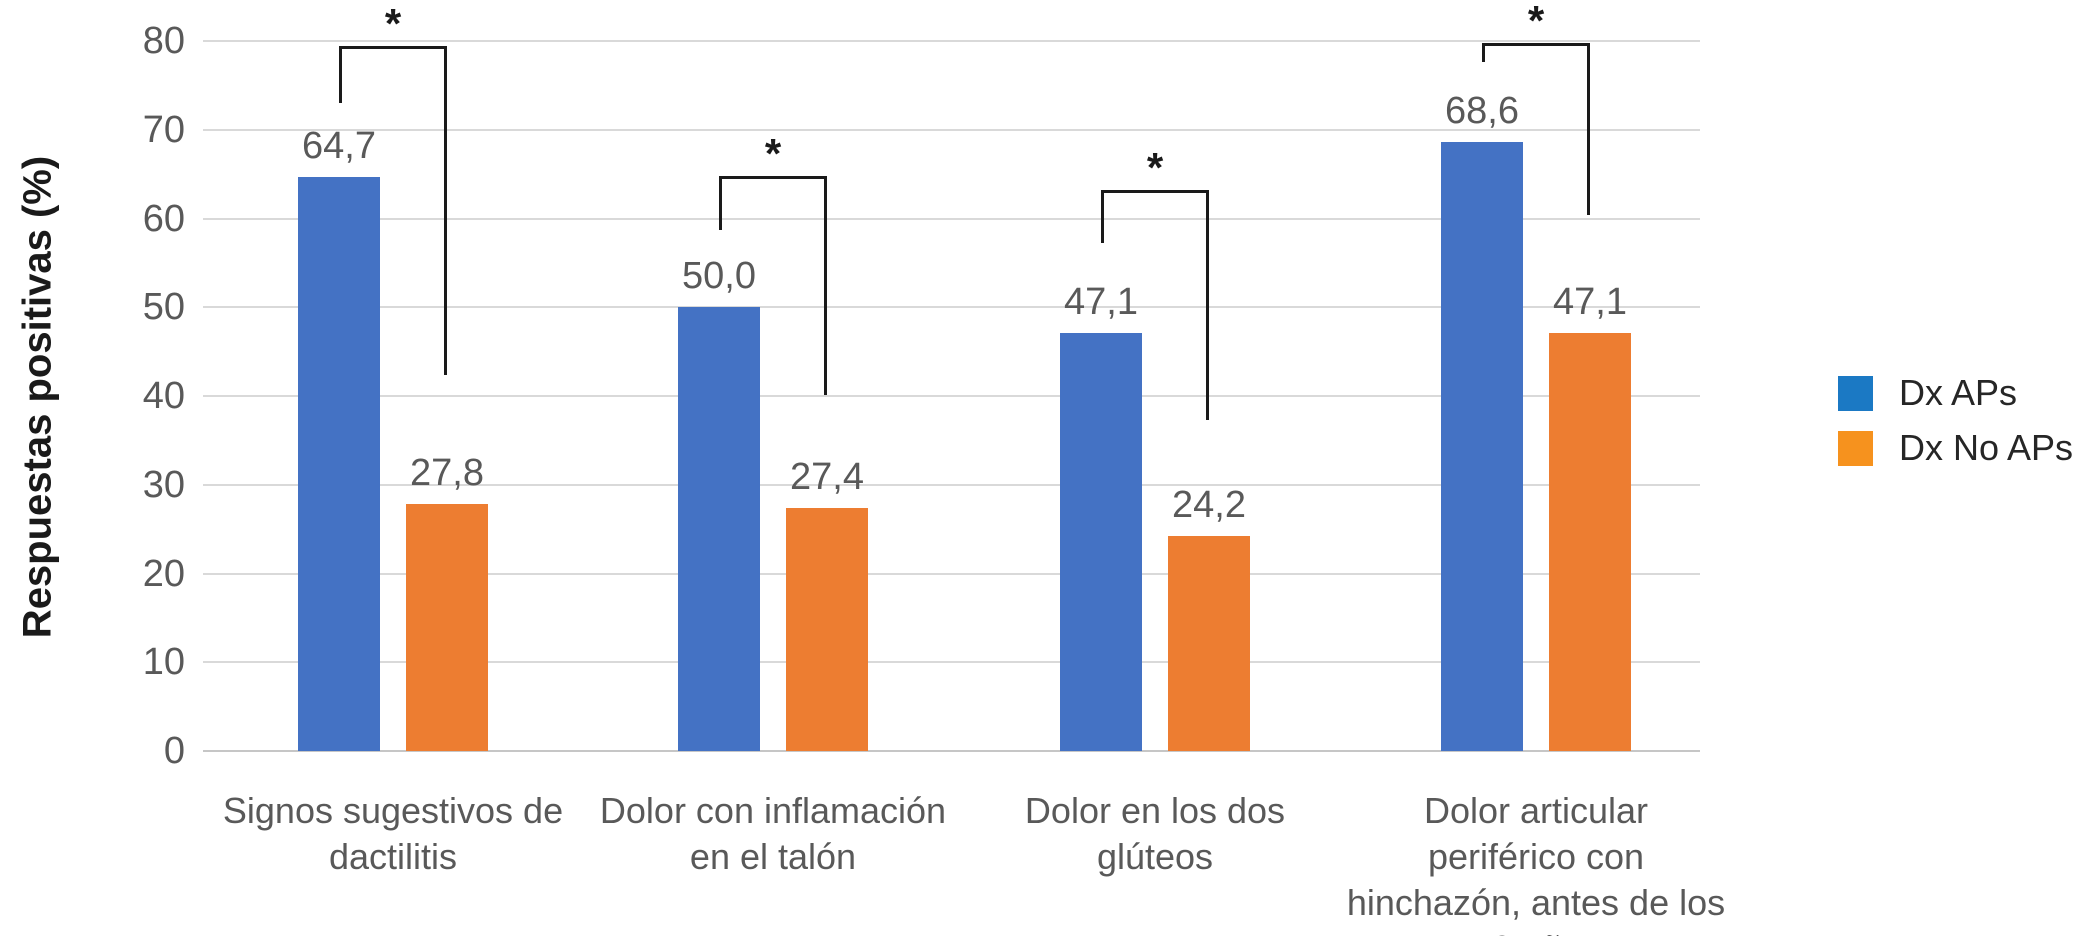 Image resolution: width=2091 pixels, height=936 pixels. Describe the element at coordinates (1155, 834) in the screenshot. I see `category-label: Dolor en los dos glúteos` at that location.